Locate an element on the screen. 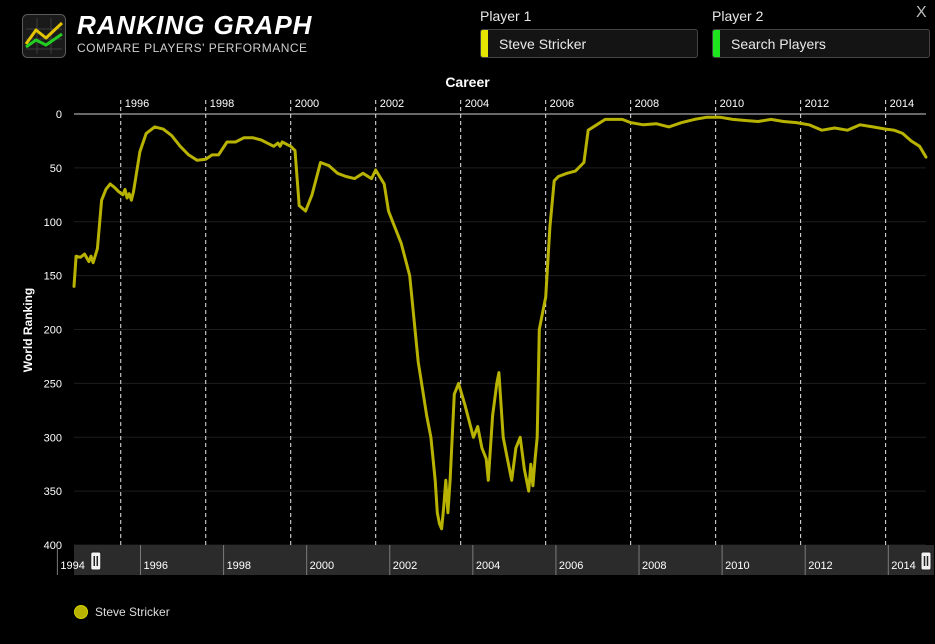  x-tick-label-2012: 2012 is located at coordinates (817, 104).